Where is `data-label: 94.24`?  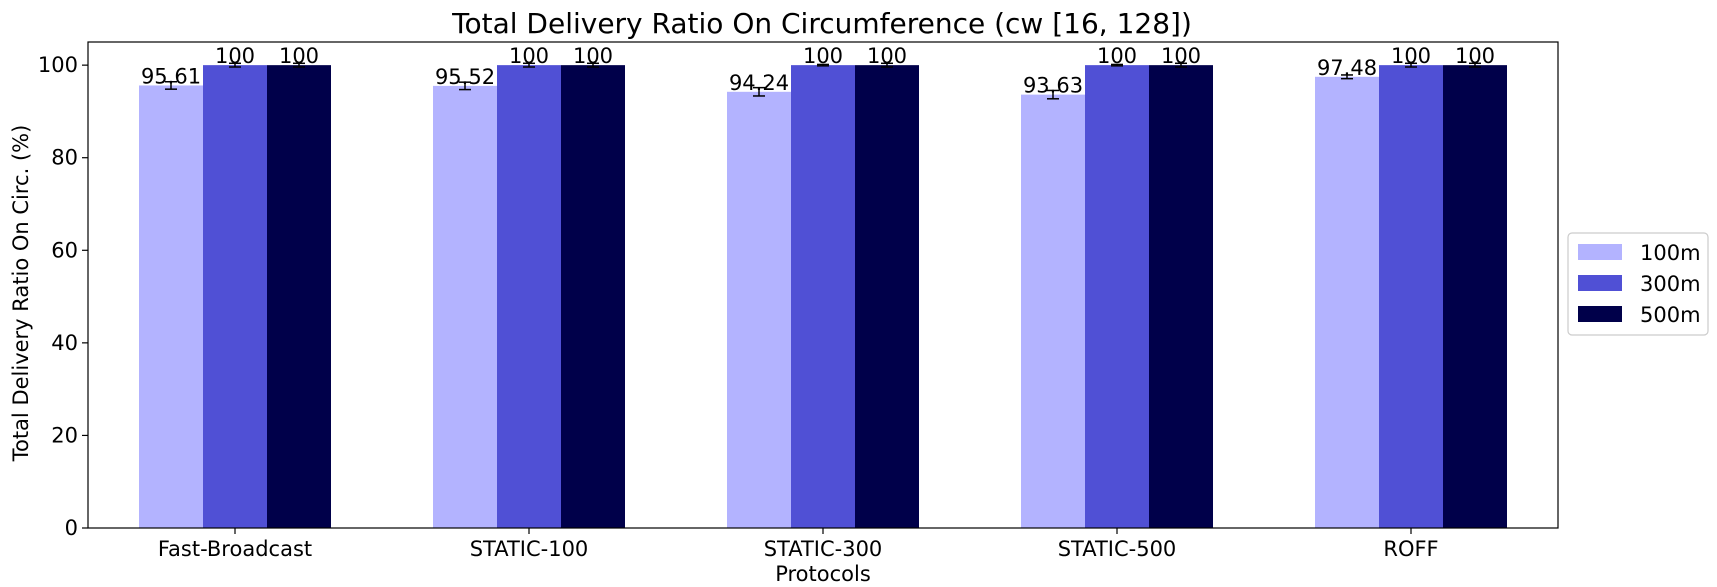
data-label: 94.24 is located at coordinates (759, 83).